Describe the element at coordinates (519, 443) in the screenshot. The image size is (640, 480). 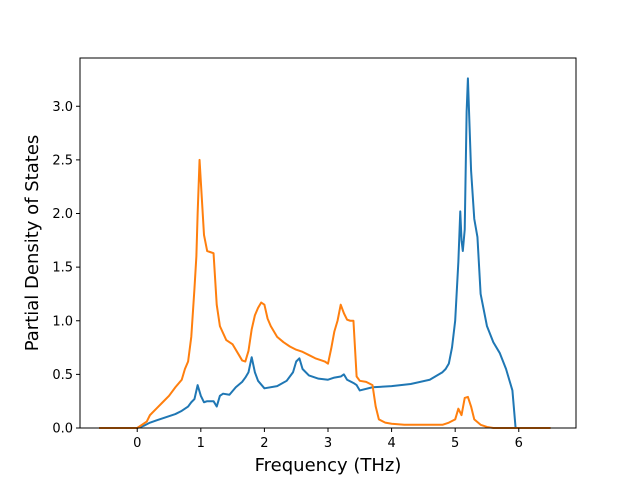
I see `x-tick-label: 6` at that location.